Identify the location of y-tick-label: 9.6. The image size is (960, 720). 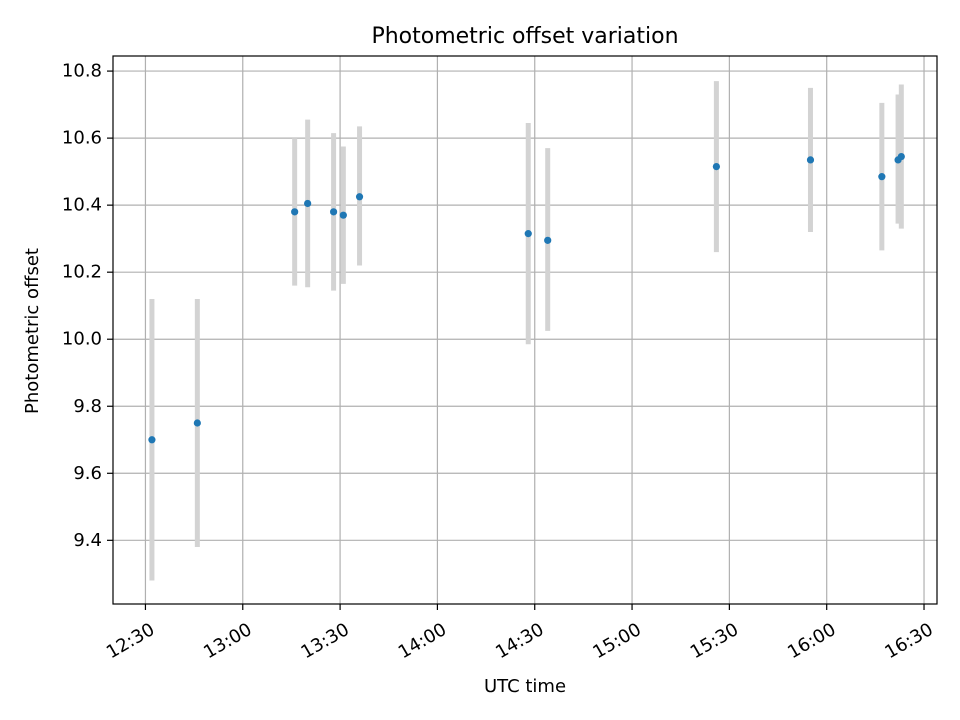
(87, 473).